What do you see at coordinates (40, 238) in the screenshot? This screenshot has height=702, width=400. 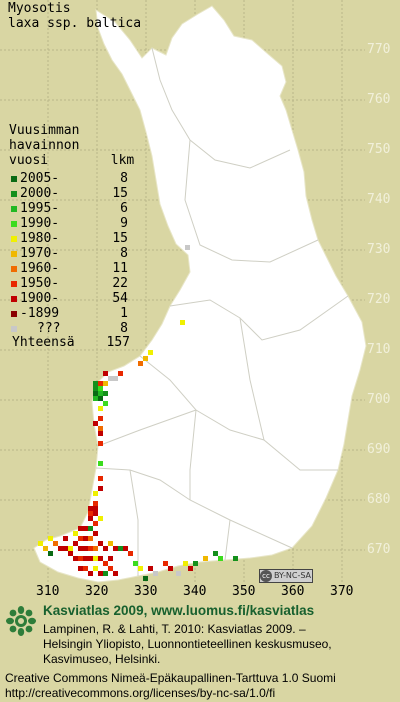 I see `legend-period-label: 1980-` at bounding box center [40, 238].